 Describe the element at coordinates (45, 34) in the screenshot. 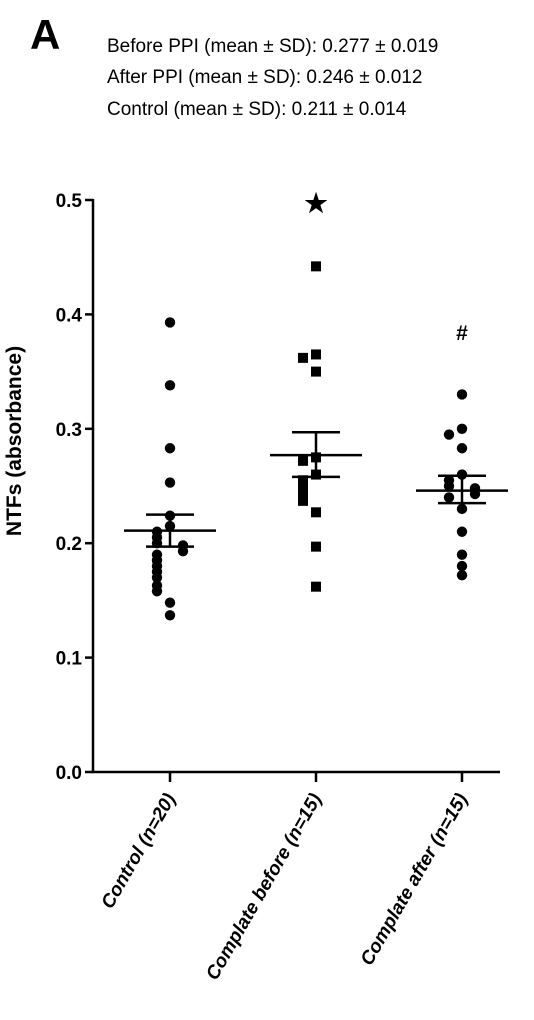

I see `panel-label: A` at that location.